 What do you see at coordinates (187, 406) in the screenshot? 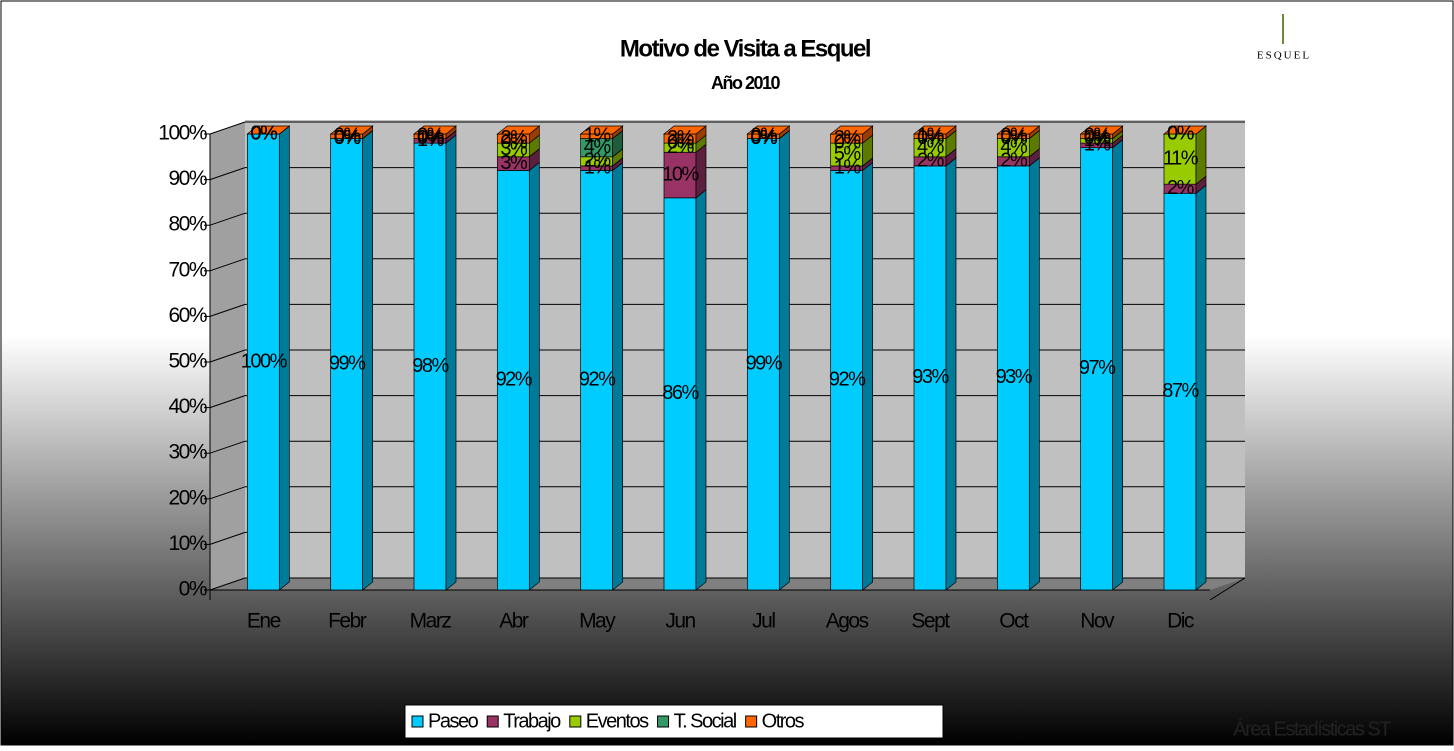
I see `y-tick-label: 40%` at bounding box center [187, 406].